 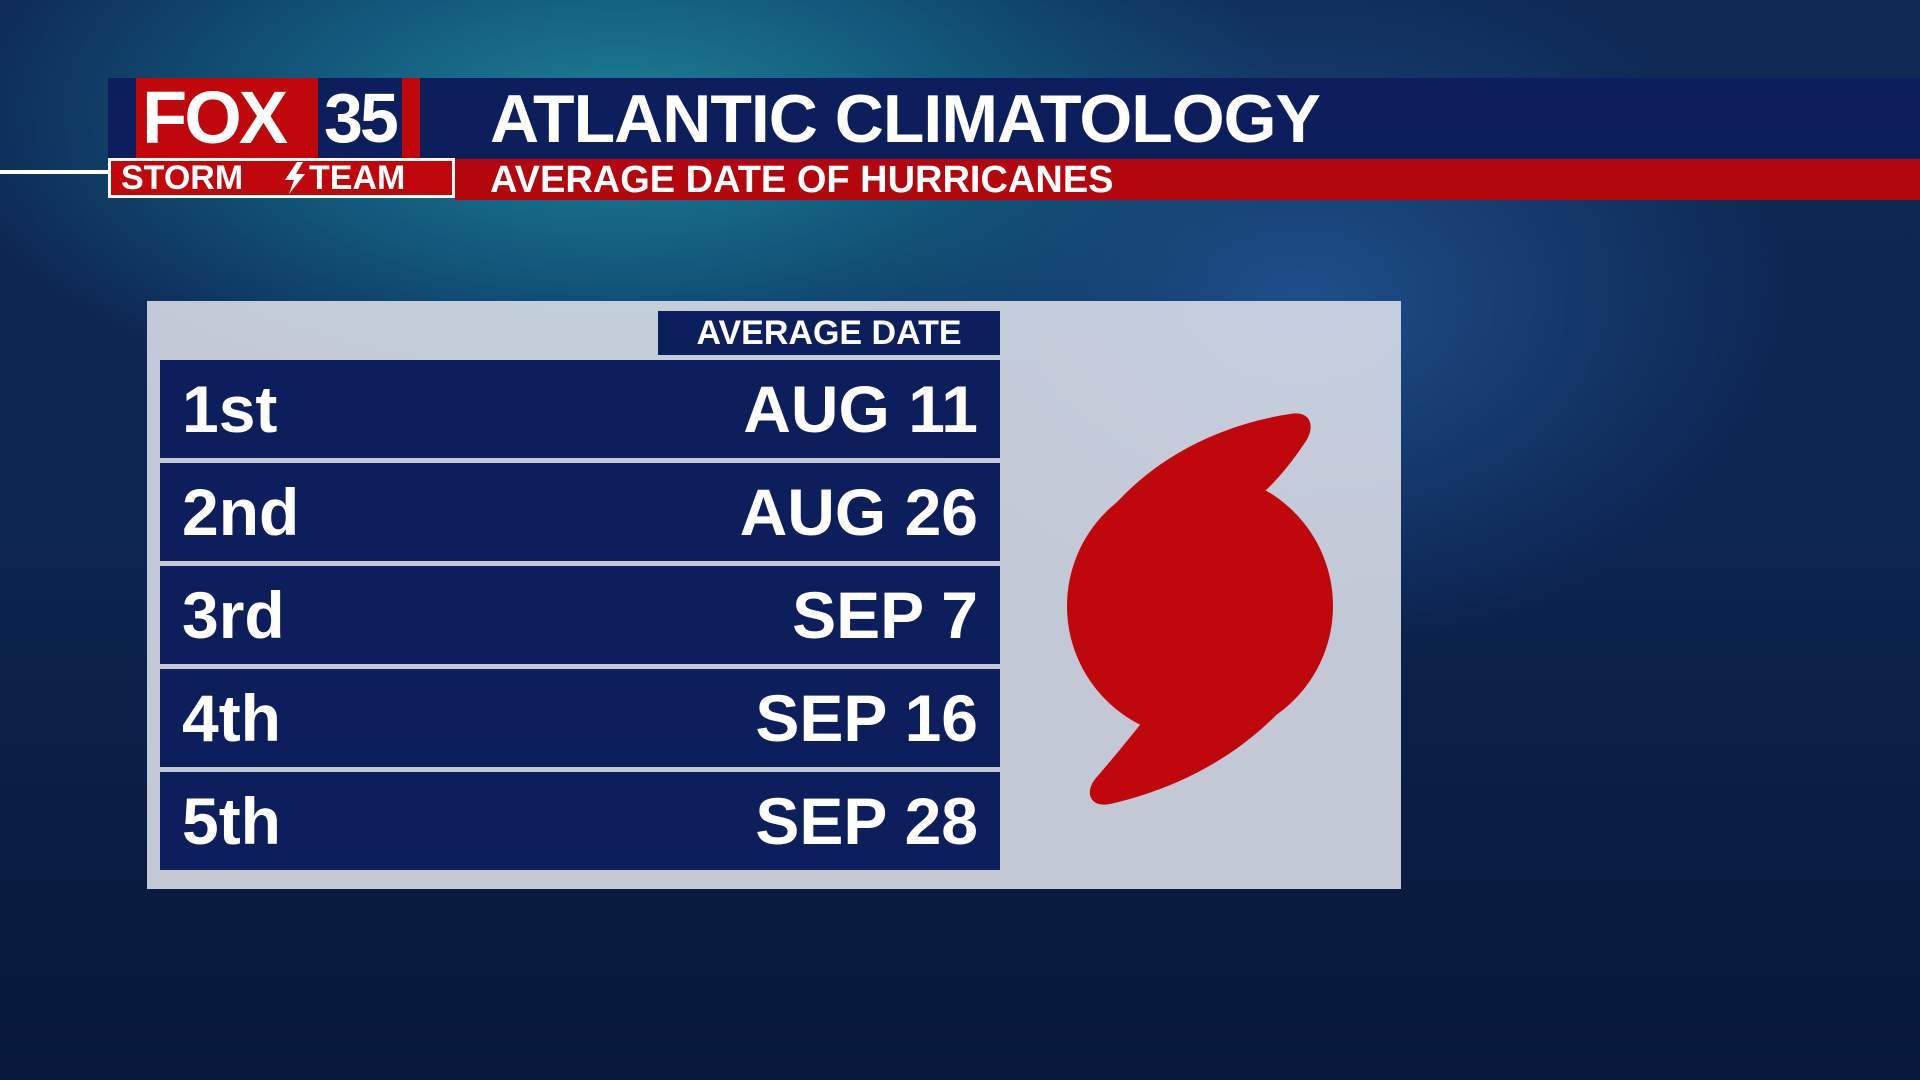 What do you see at coordinates (231, 821) in the screenshot?
I see `hurricane-rank: 5th` at bounding box center [231, 821].